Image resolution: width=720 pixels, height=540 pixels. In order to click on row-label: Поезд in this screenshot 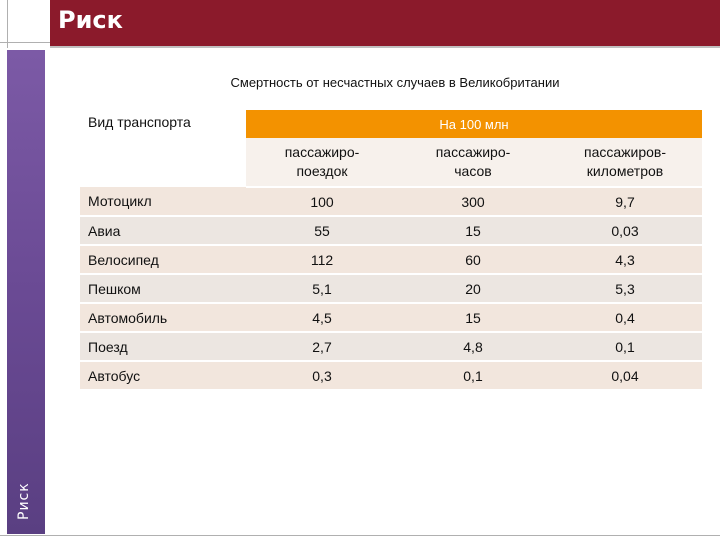, I will do `click(163, 347)`.